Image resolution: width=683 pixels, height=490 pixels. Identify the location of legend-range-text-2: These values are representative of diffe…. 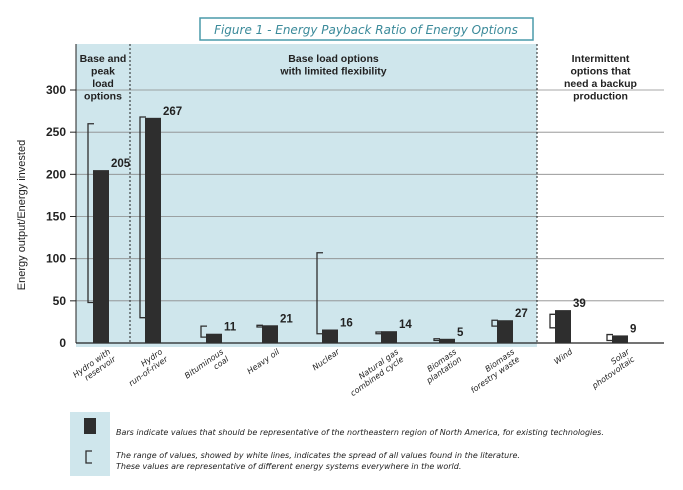
(288, 466).